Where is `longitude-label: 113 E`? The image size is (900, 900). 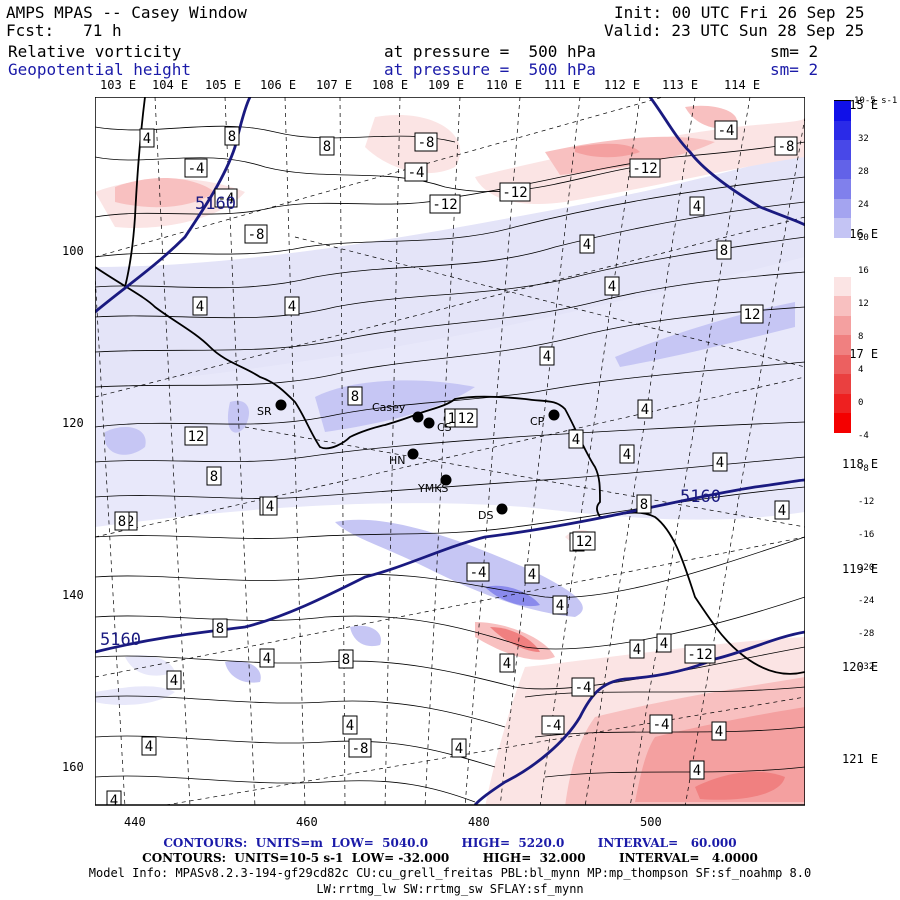 longitude-label: 113 E is located at coordinates (680, 85).